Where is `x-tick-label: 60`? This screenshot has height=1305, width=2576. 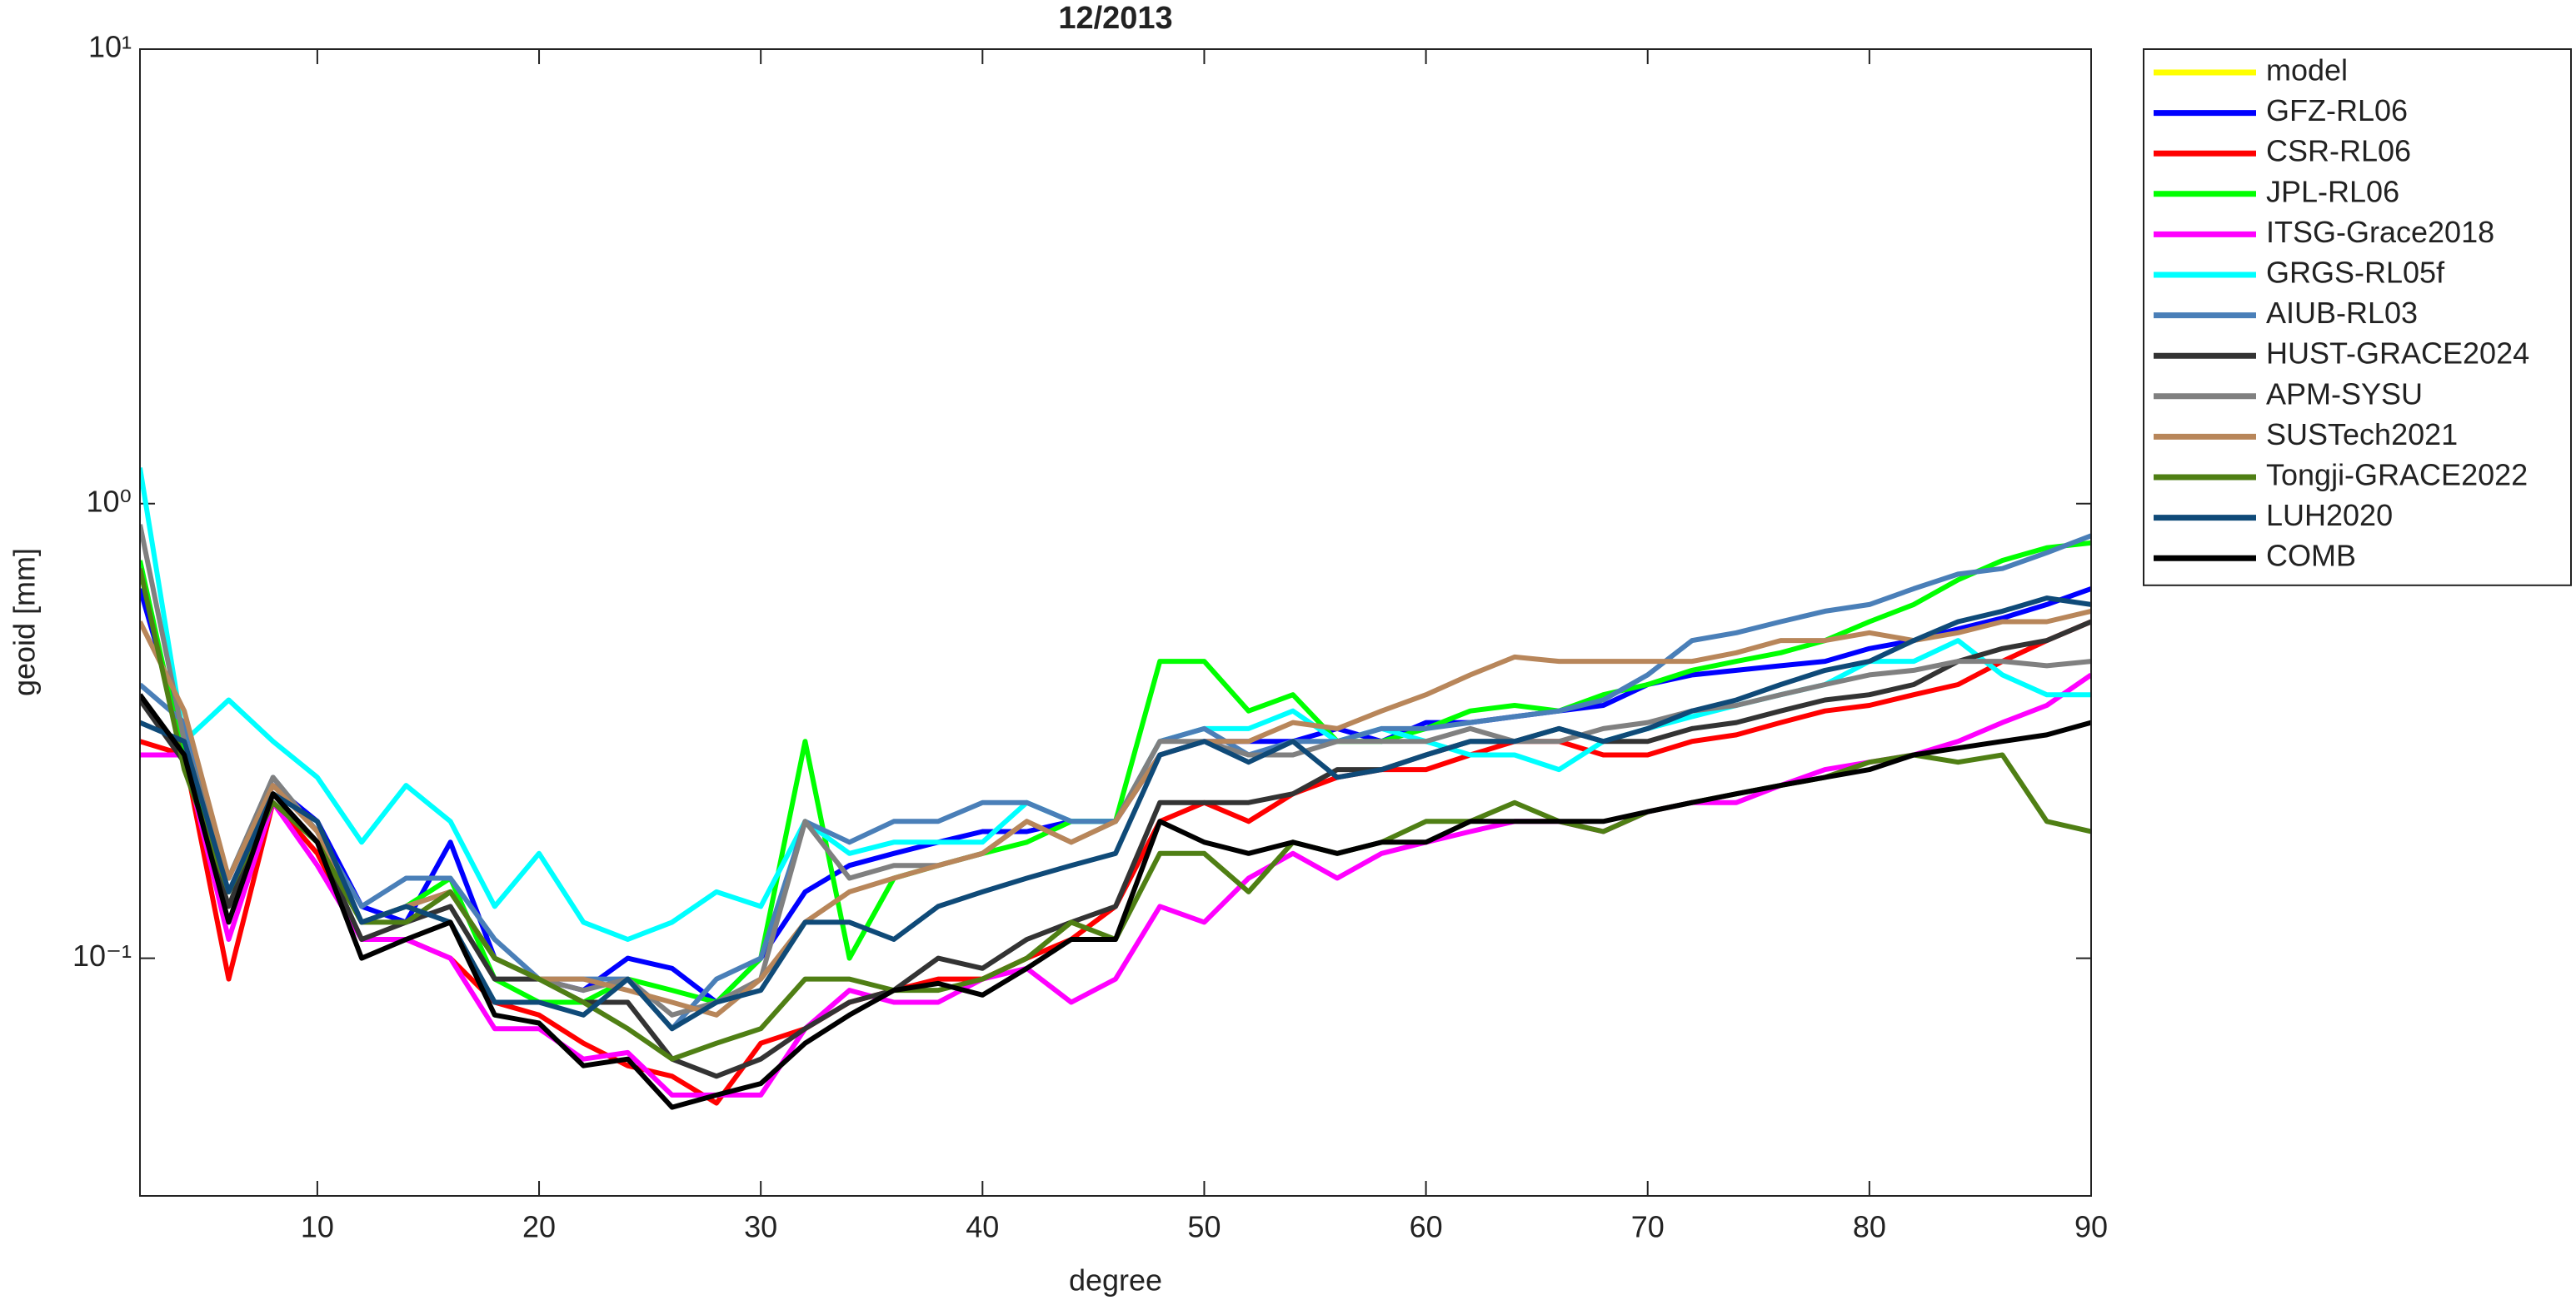
x-tick-label: 60 is located at coordinates (1426, 1227).